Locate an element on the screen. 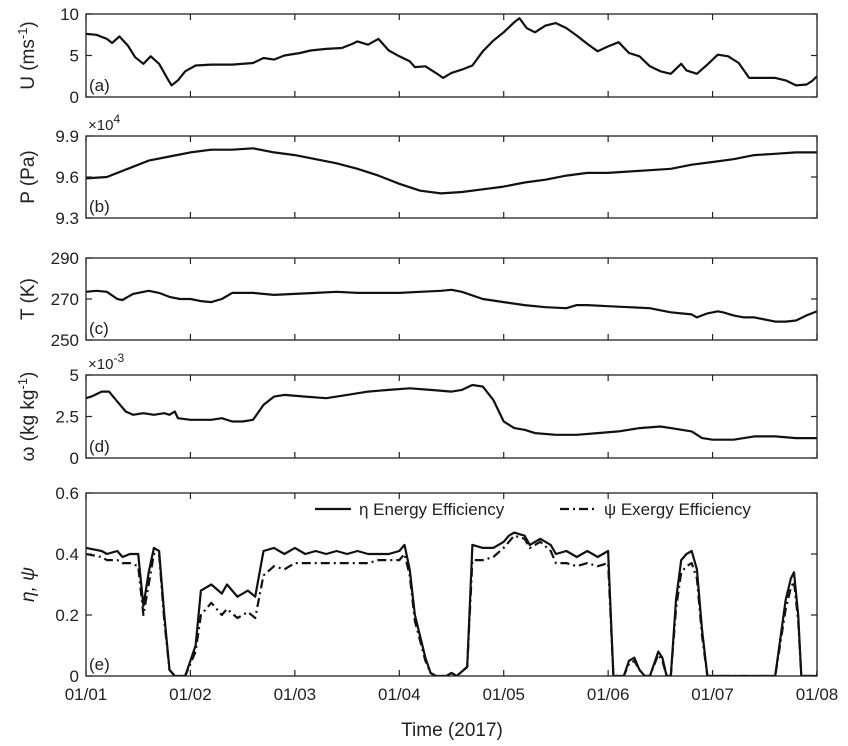  y-tick-label: 0.4 is located at coordinates (67, 554).